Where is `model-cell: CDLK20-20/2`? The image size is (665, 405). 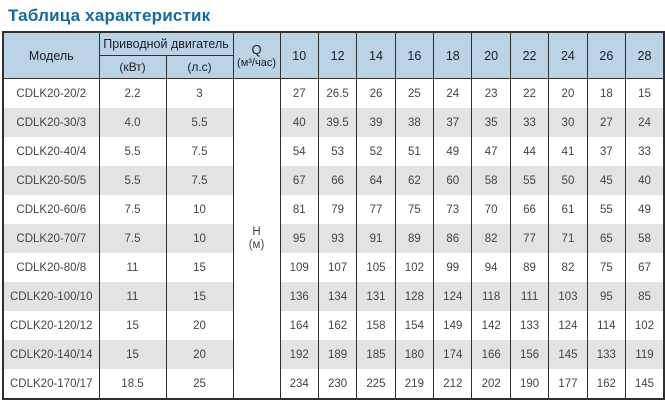 model-cell: CDLK20-20/2 is located at coordinates (51, 93).